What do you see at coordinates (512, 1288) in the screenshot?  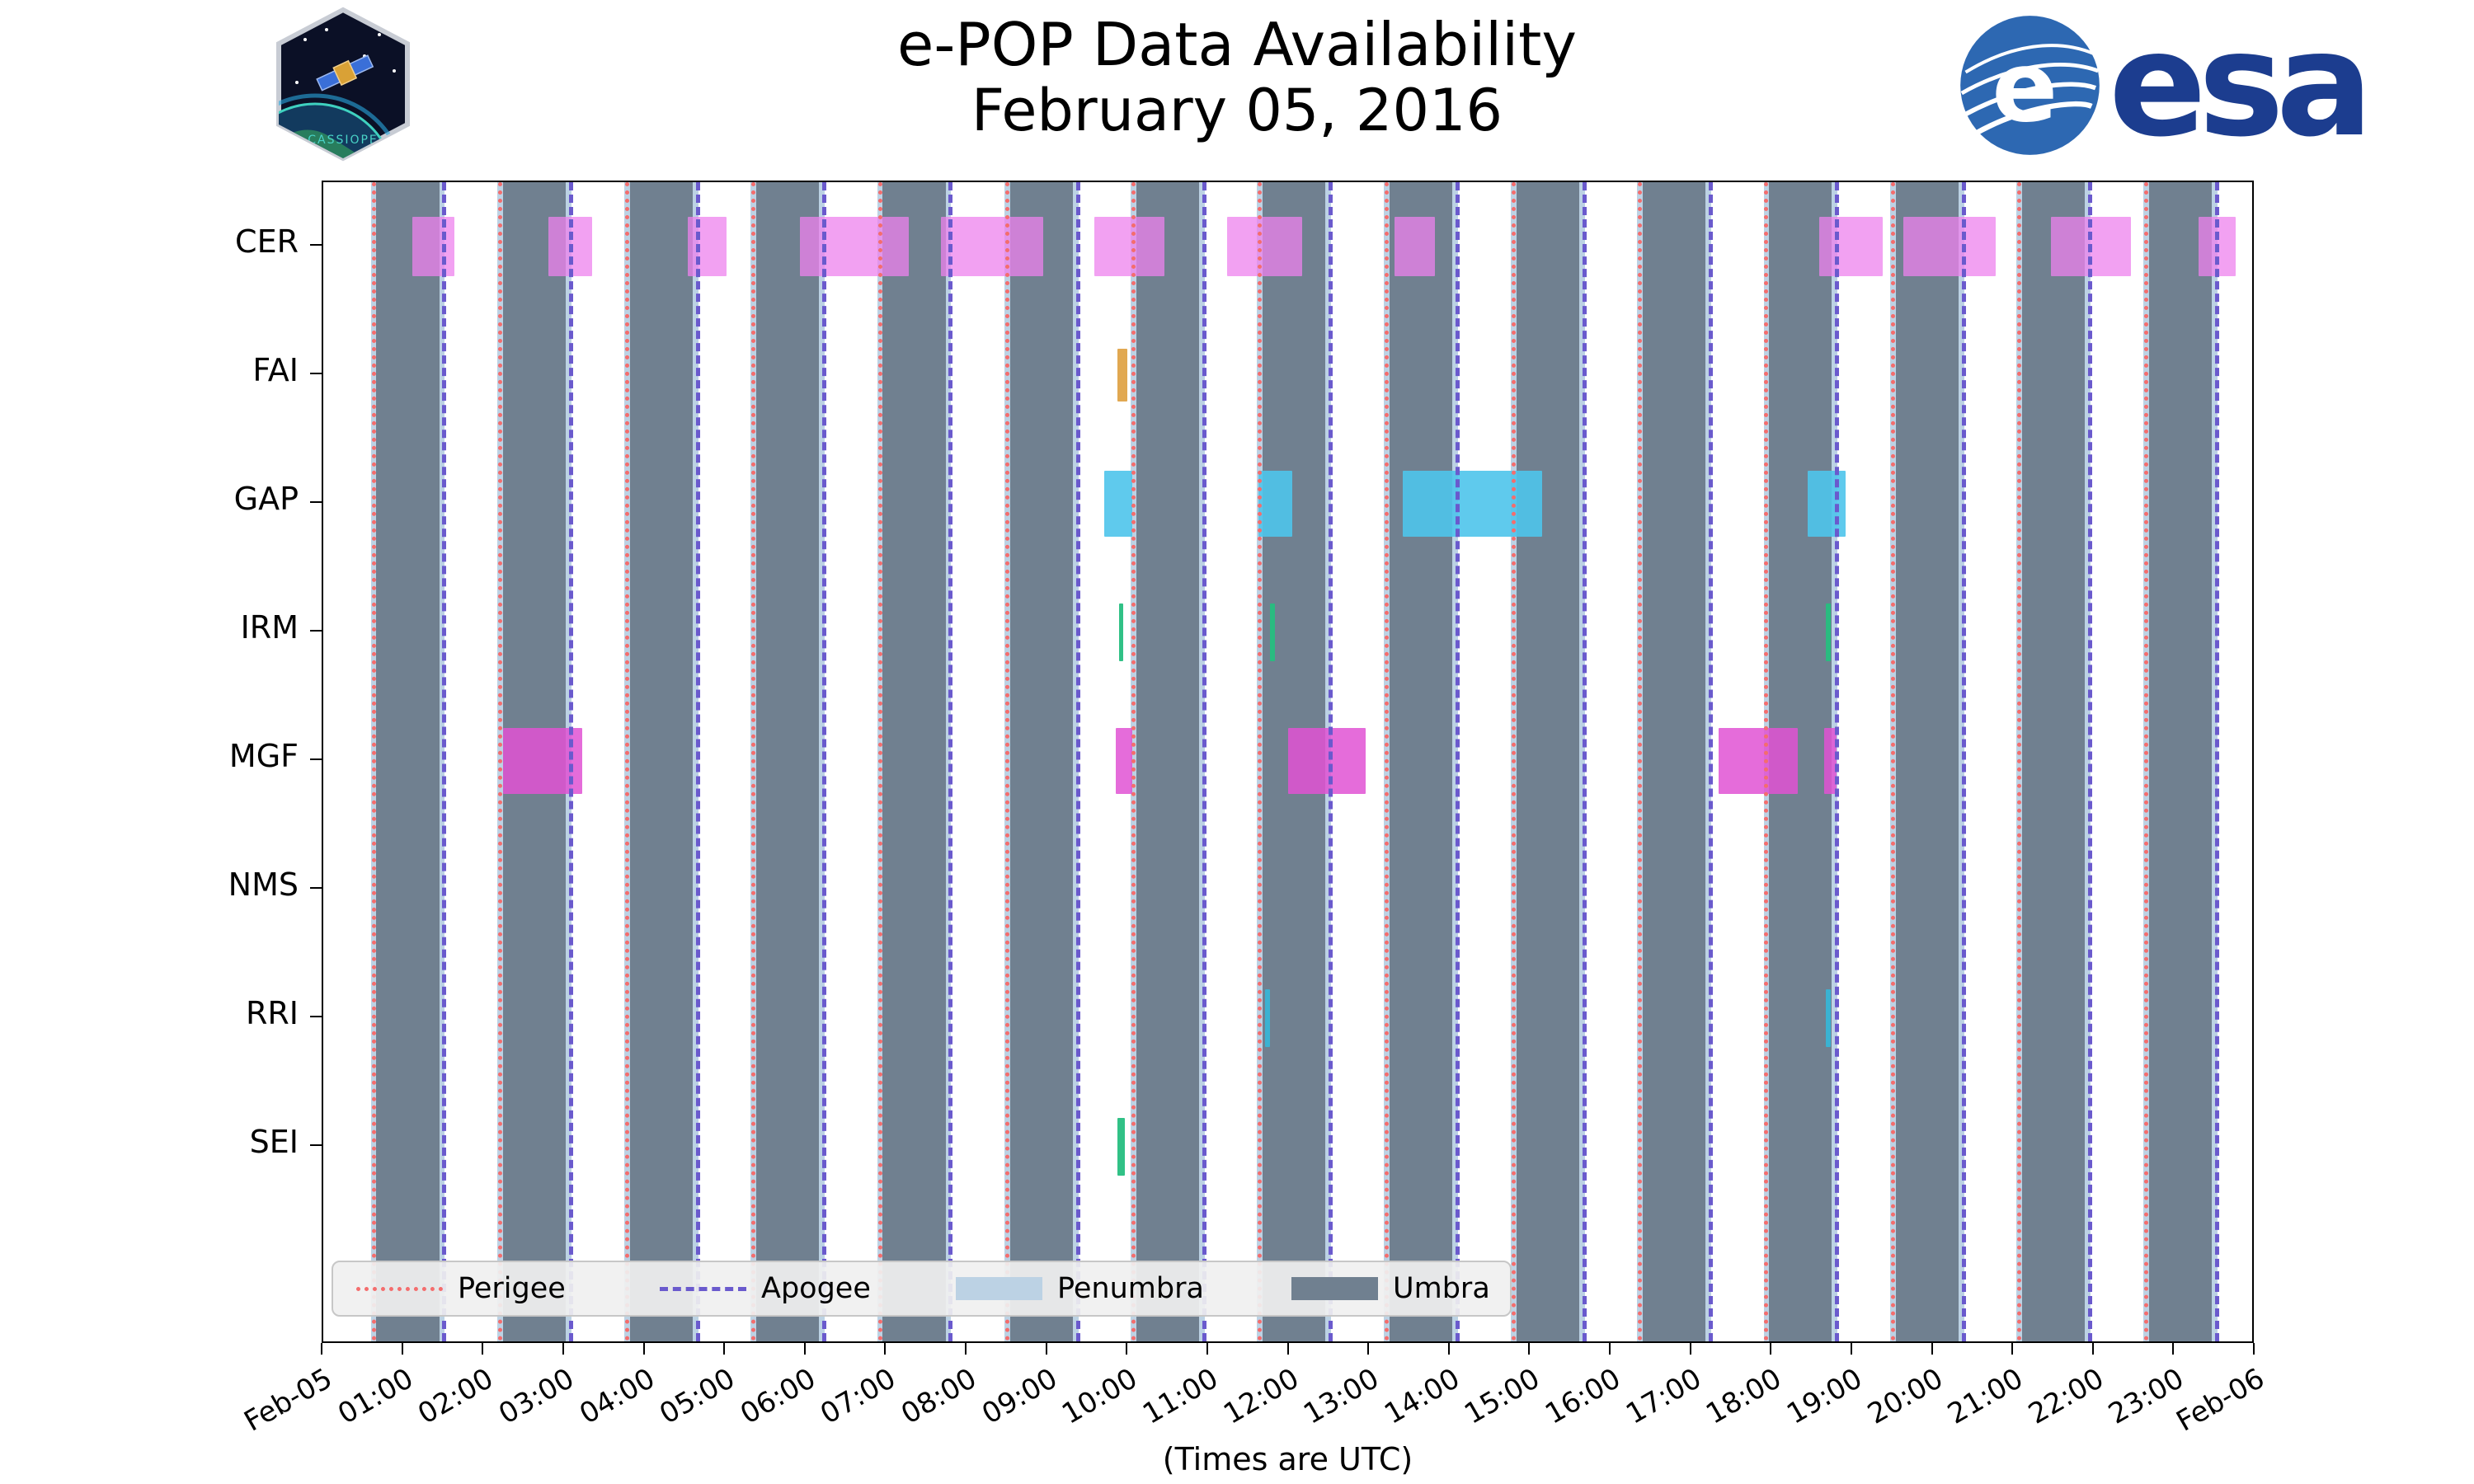 I see `legend-label-perigee: Perigee` at bounding box center [512, 1288].